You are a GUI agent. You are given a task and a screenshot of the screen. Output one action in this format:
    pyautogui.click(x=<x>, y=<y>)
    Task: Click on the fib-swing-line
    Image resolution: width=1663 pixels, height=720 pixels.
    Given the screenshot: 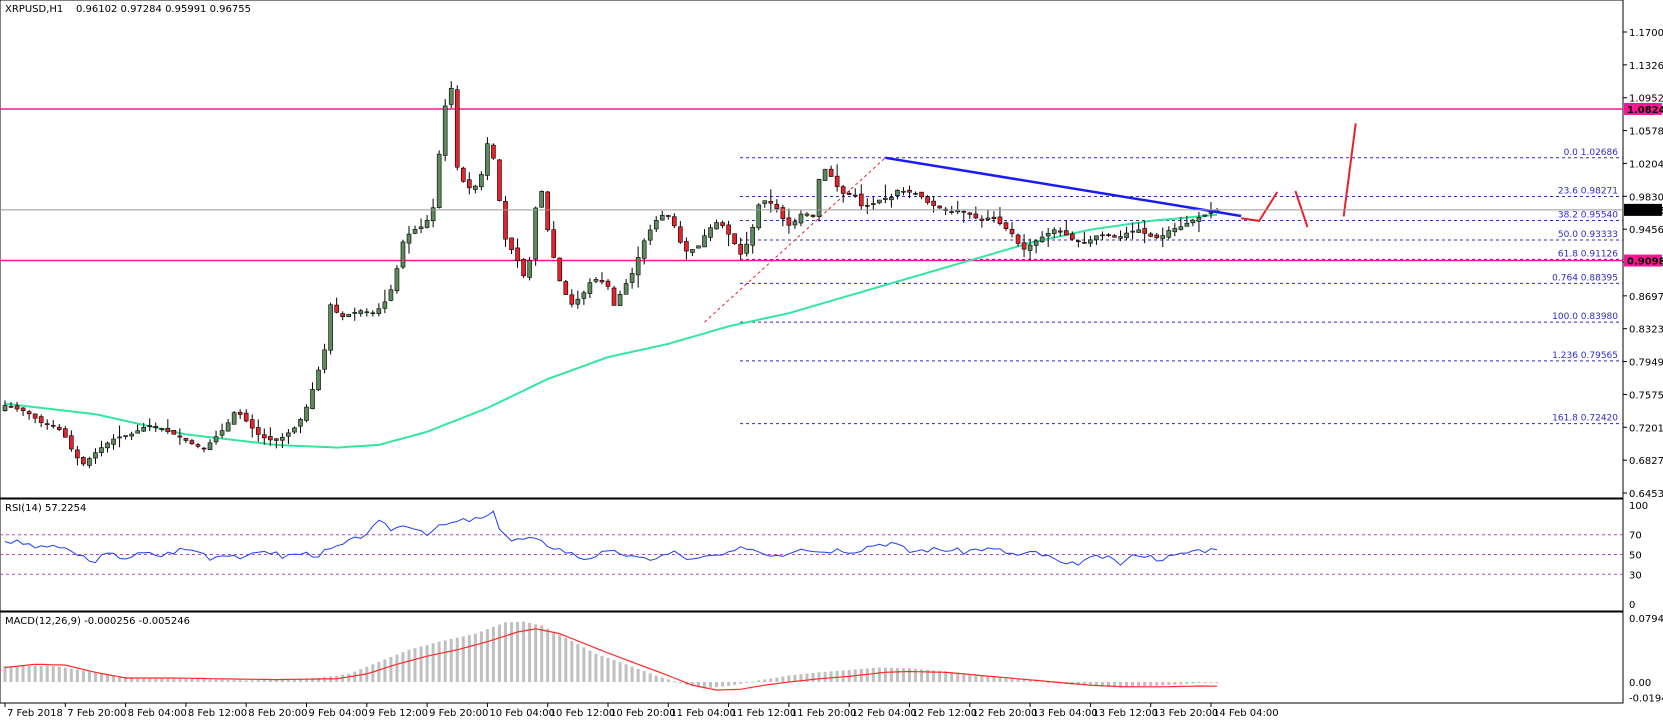 What is the action you would take?
    pyautogui.click(x=795, y=240)
    